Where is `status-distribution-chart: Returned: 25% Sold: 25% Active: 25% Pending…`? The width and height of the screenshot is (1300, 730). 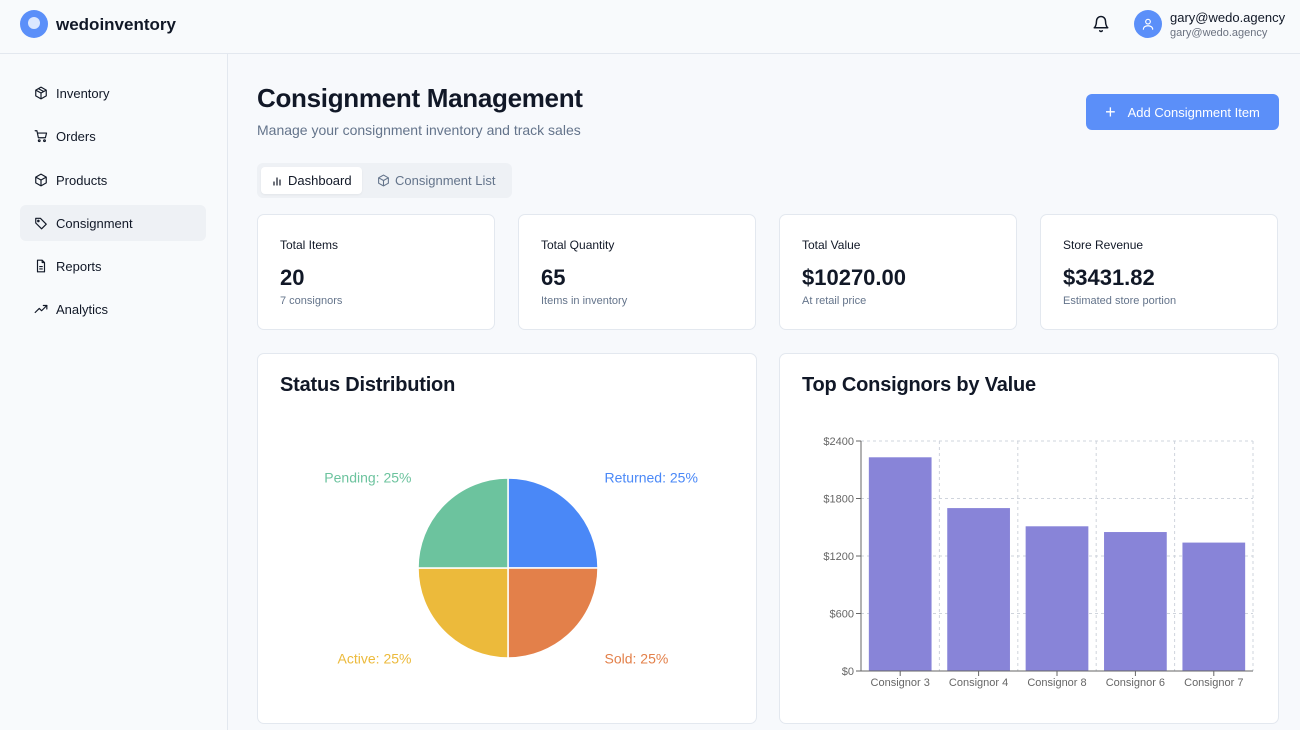
status-distribution-chart: Returned: 25% Sold: 25% Active: 25% Pending… is located at coordinates (511, 568).